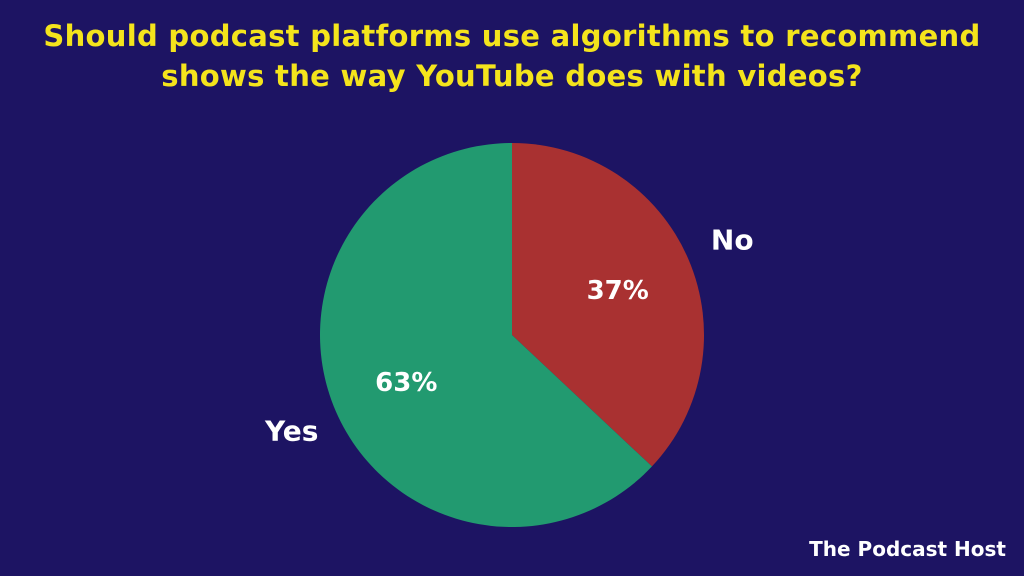 The image size is (1024, 576). I want to click on pie-slice-no, so click(608, 305).